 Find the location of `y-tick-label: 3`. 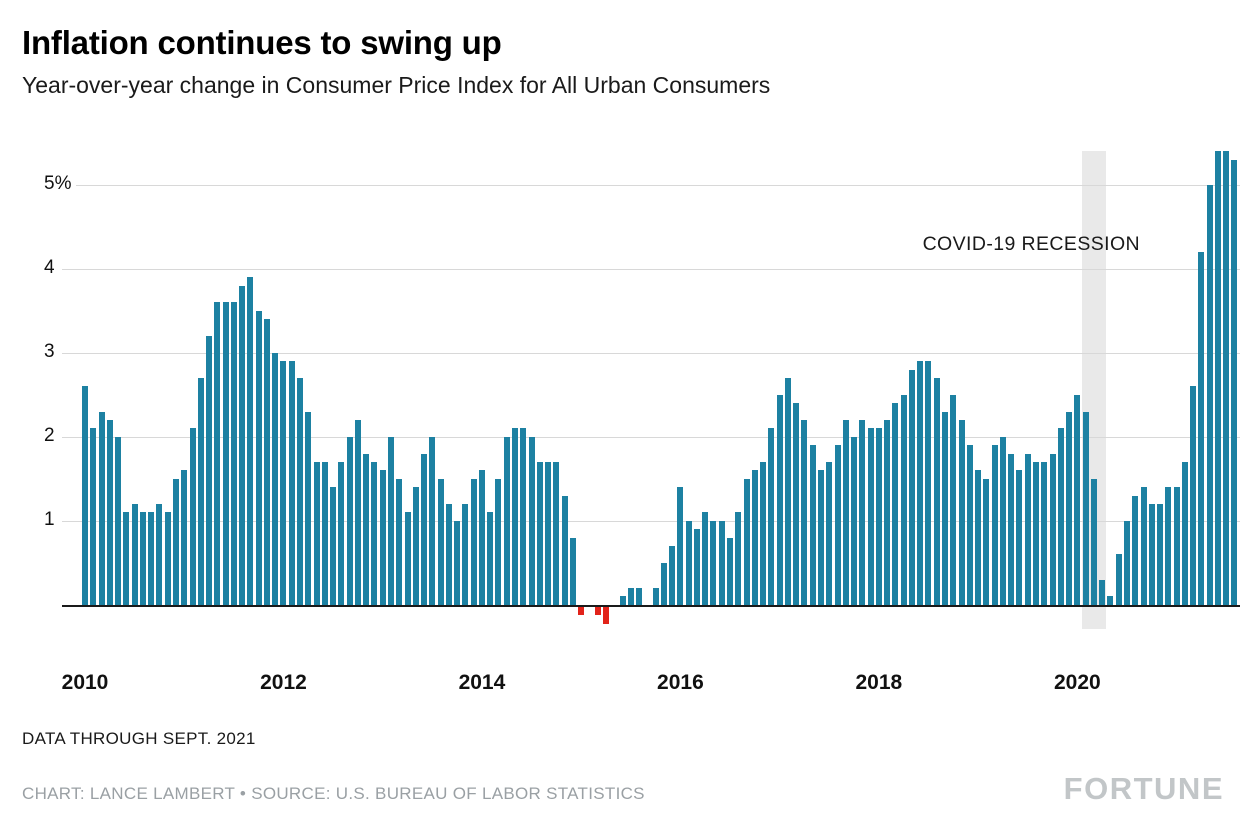

y-tick-label: 3 is located at coordinates (52, 351).